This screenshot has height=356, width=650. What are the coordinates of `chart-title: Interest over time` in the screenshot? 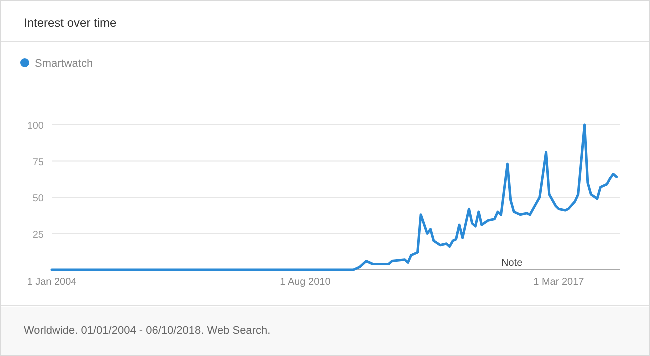 It's located at (71, 23).